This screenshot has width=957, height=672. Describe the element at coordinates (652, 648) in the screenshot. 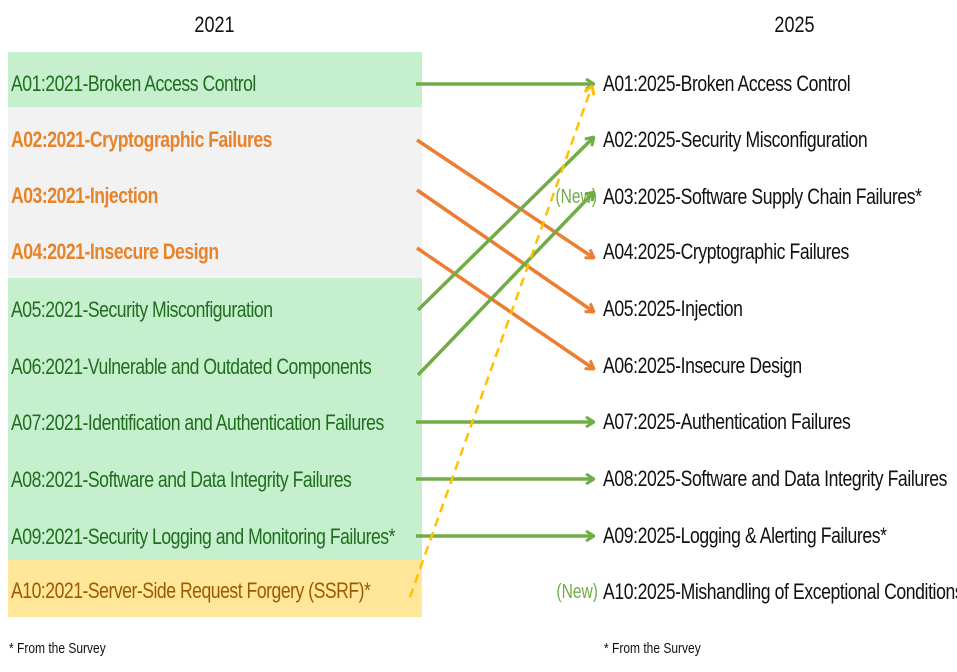

I see `footnote-right: * From the Survey` at that location.